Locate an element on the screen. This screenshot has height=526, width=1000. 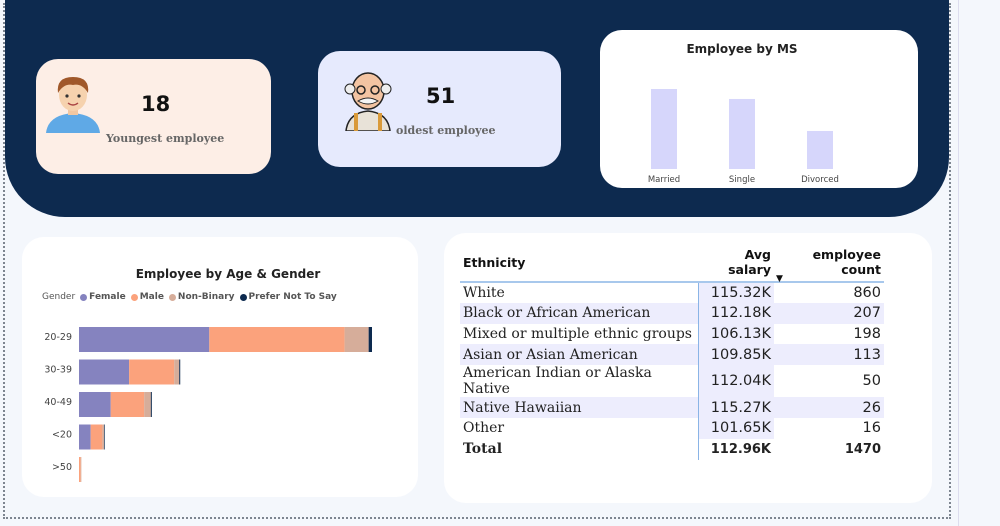
kpi-value: 18 is located at coordinates (156, 104).